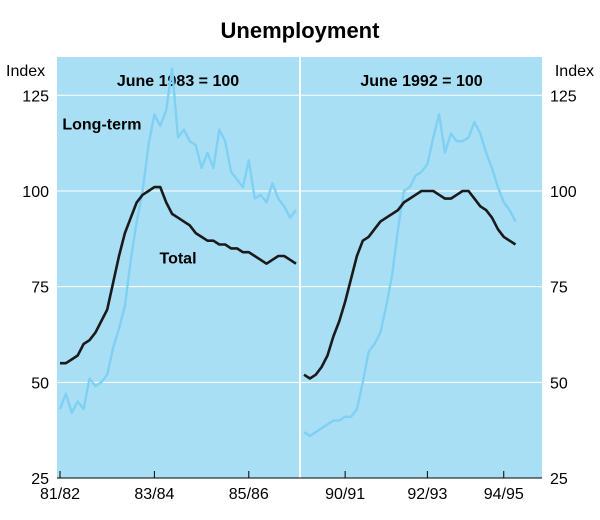  I want to click on panel-subtitle-1: June 1983 = 100, so click(178, 81).